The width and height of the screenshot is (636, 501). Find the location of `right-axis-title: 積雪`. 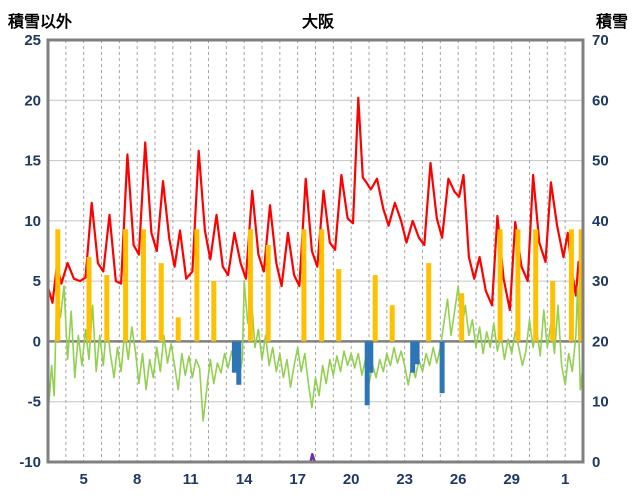

right-axis-title: 積雪 is located at coordinates (611, 22).